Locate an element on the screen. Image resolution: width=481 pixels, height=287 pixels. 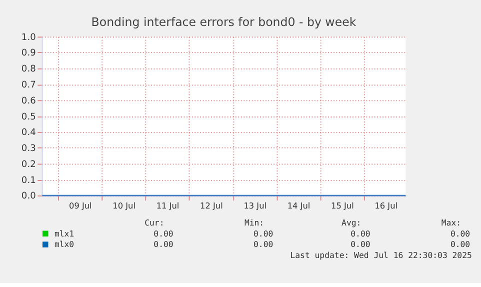
y-tick-label: 0.4 is located at coordinates (28, 133).